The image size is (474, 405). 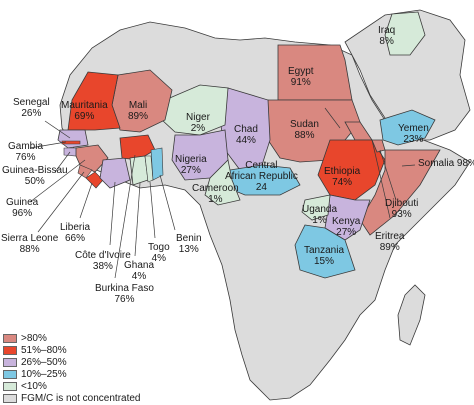 I want to click on region-egypt, so click(x=315, y=72).